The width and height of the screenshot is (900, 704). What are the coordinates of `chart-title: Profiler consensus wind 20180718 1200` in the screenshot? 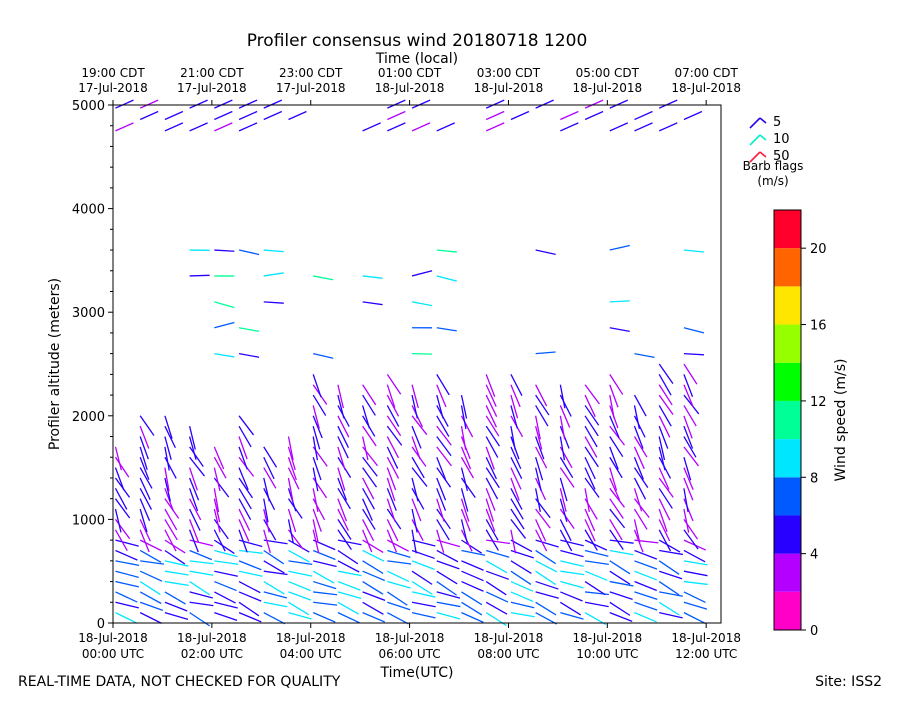 It's located at (417, 41).